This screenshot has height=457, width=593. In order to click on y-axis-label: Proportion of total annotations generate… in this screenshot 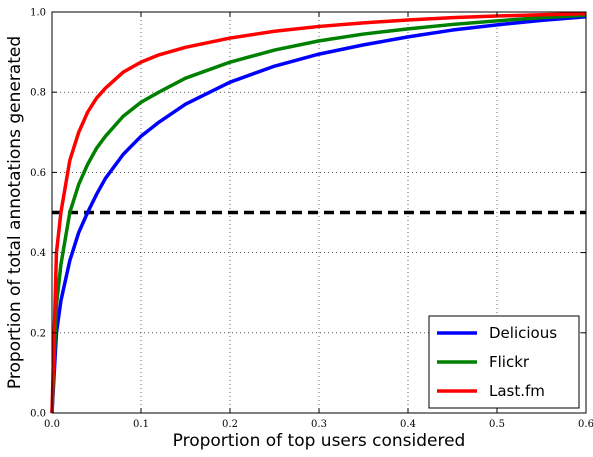, I will do `click(15, 212)`.